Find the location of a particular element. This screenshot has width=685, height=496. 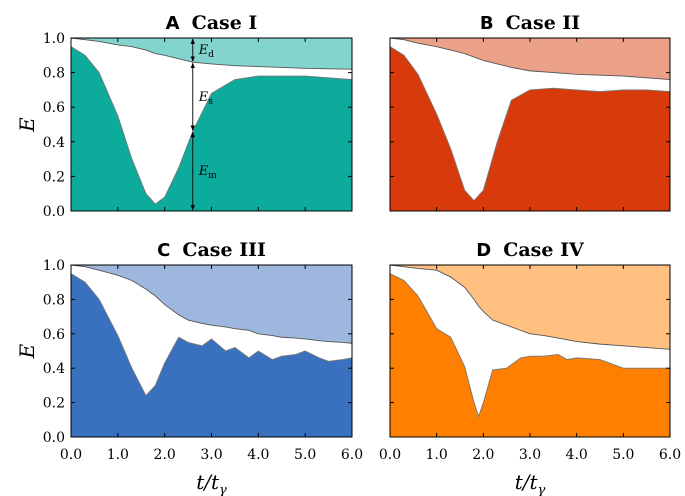

annotation-subscript: m is located at coordinates (212, 176).